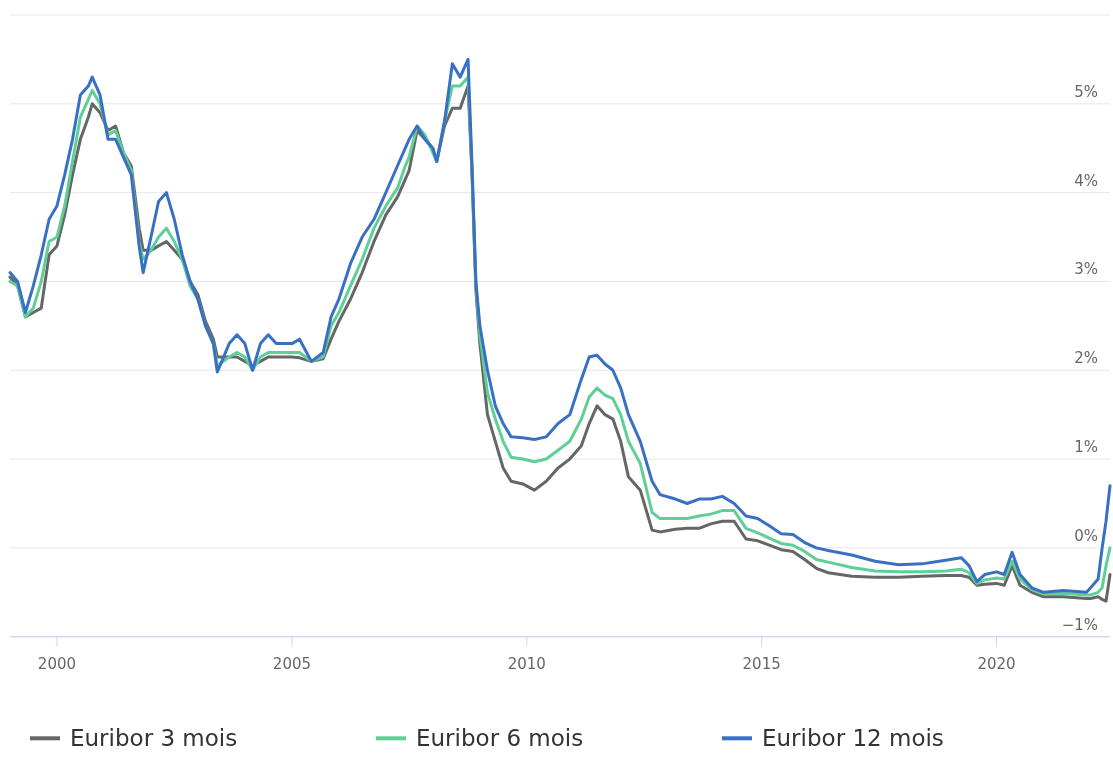  What do you see at coordinates (1086, 358) in the screenshot?
I see `y-tick-label: 2%` at bounding box center [1086, 358].